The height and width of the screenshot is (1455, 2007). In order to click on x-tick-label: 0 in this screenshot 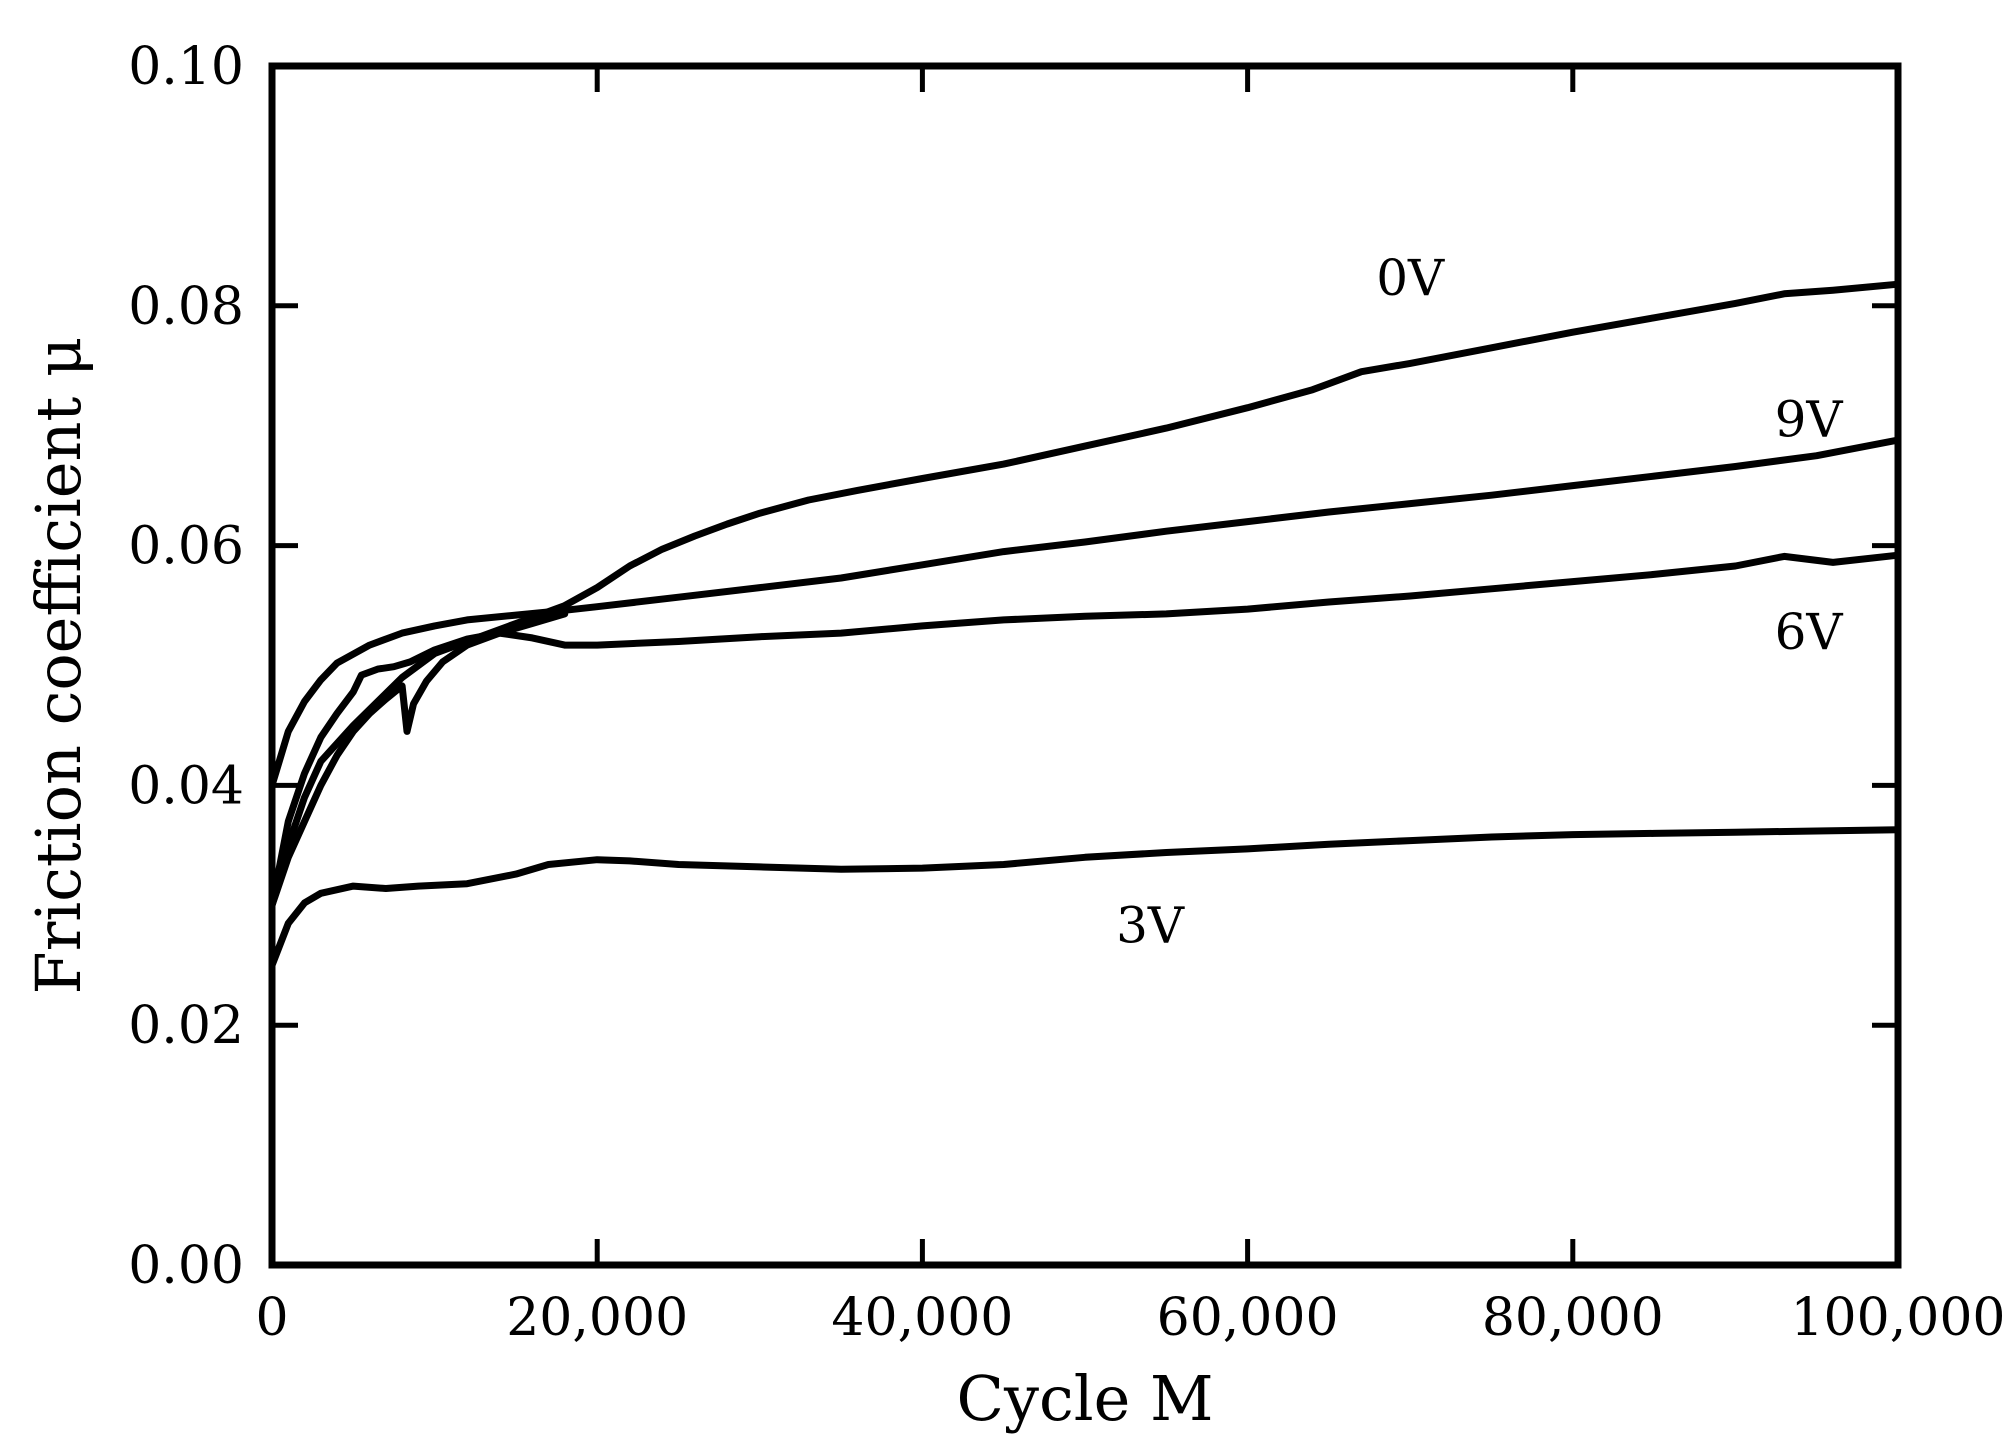, I will do `click(271, 1318)`.